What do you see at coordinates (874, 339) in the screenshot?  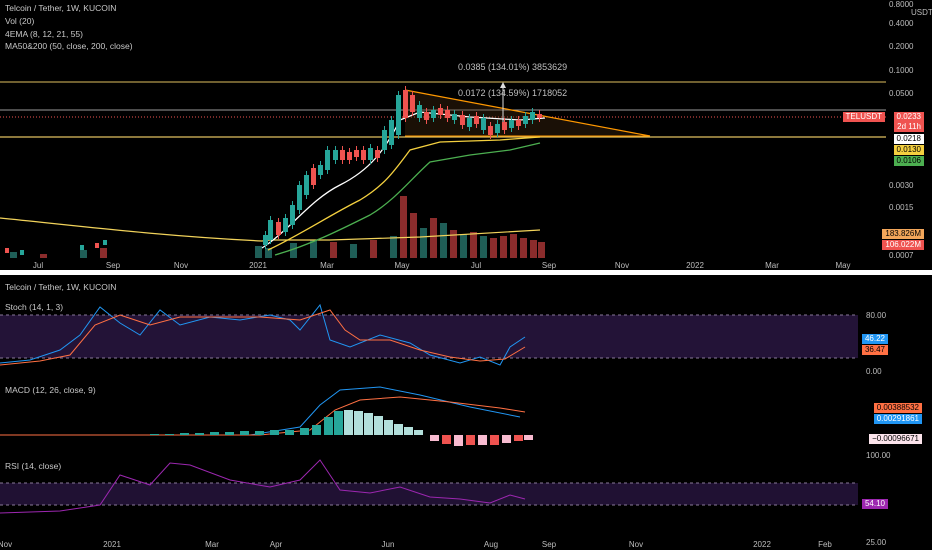 I see `stoch-k-badge: 46.22` at bounding box center [874, 339].